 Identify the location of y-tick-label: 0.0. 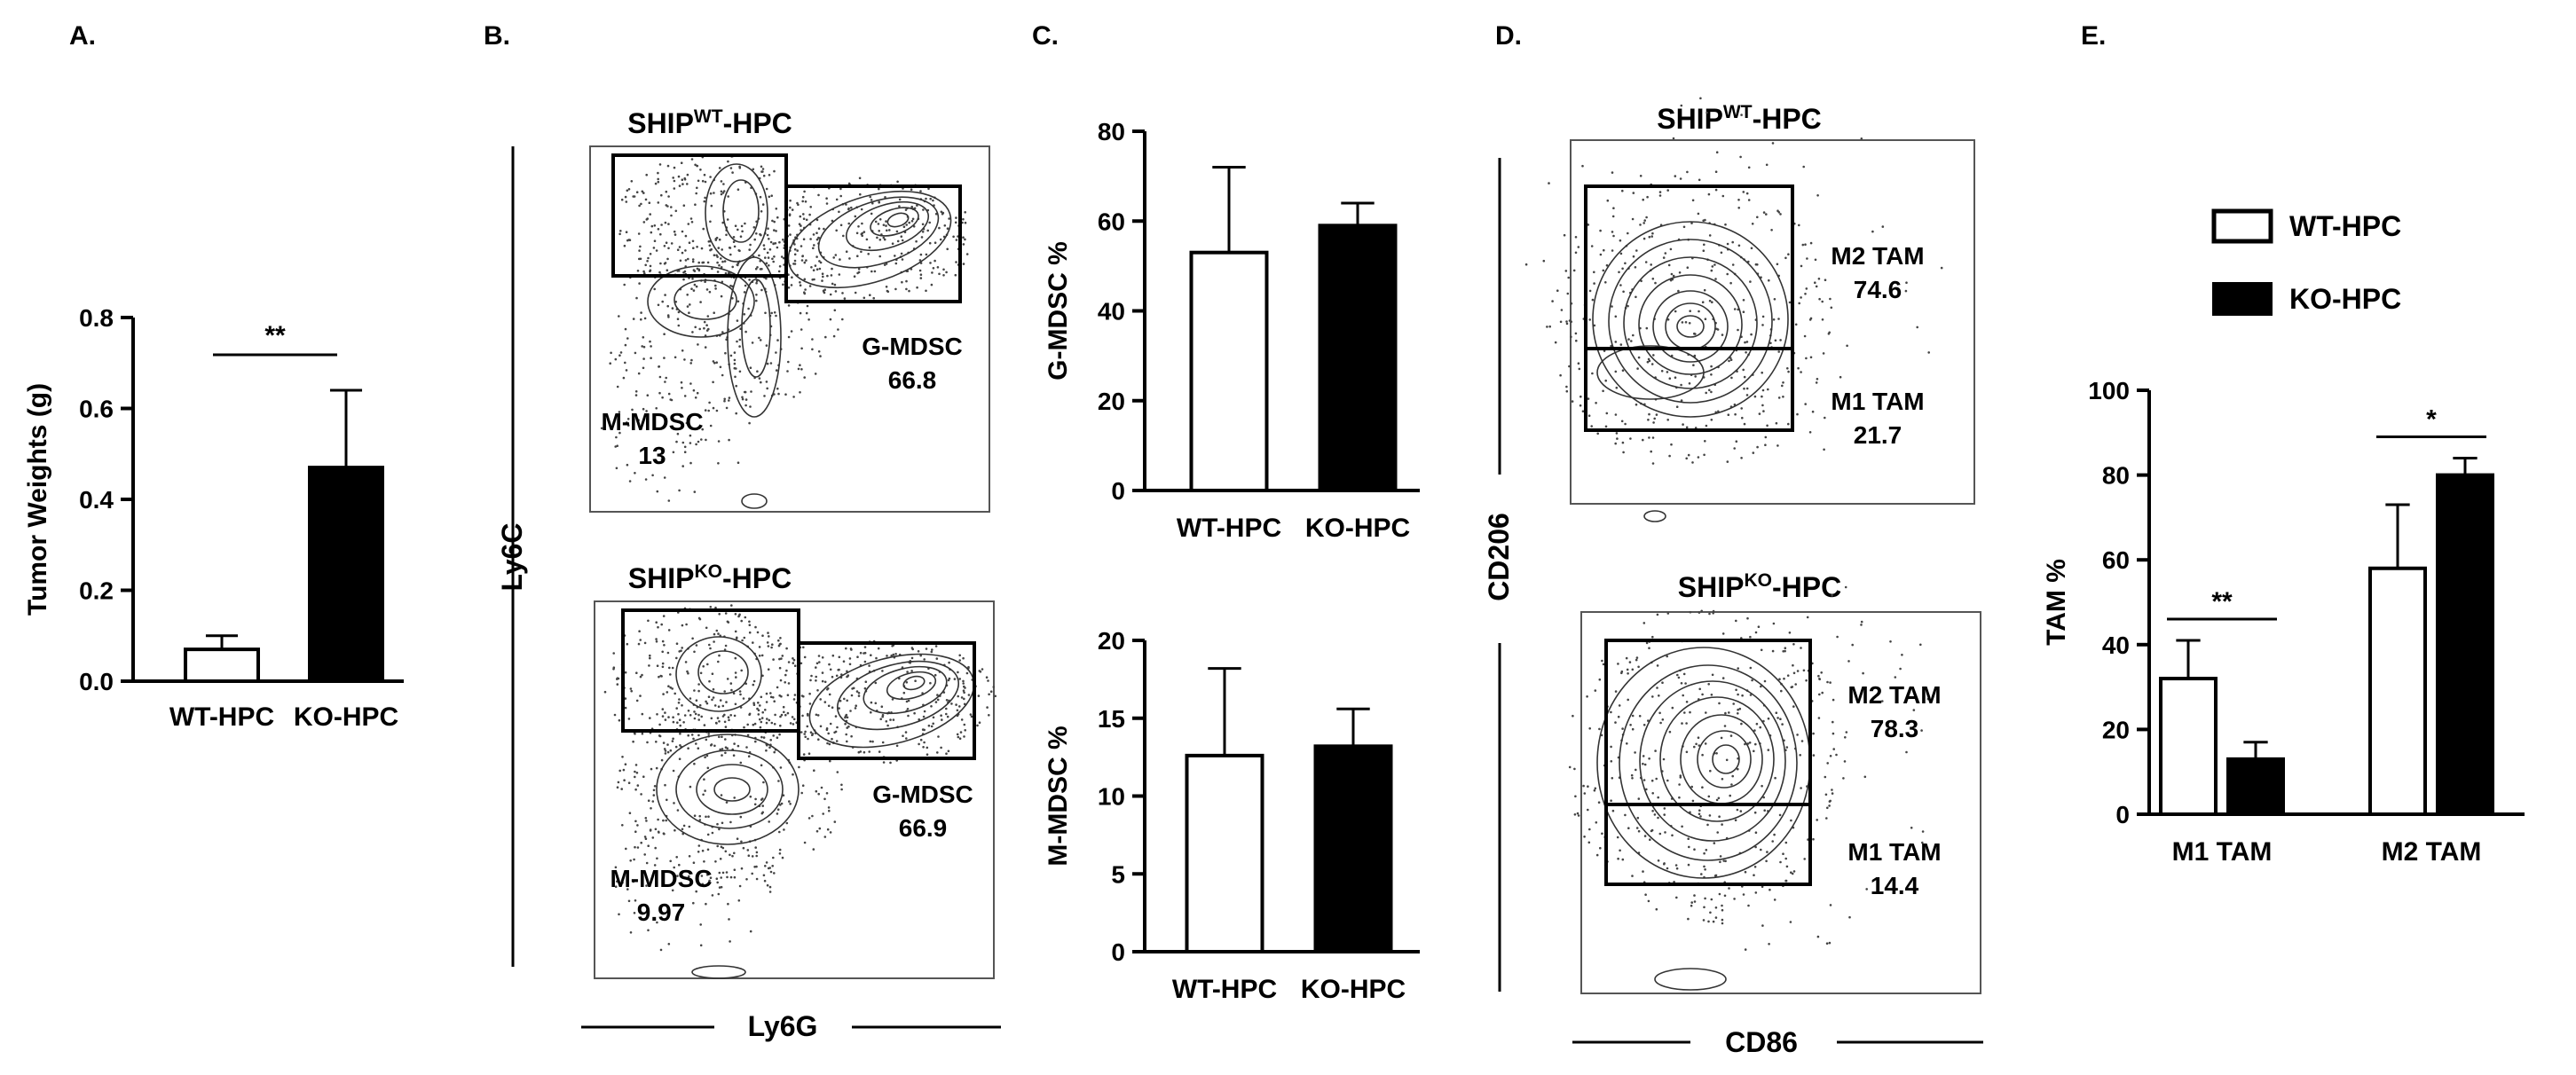
(96, 681).